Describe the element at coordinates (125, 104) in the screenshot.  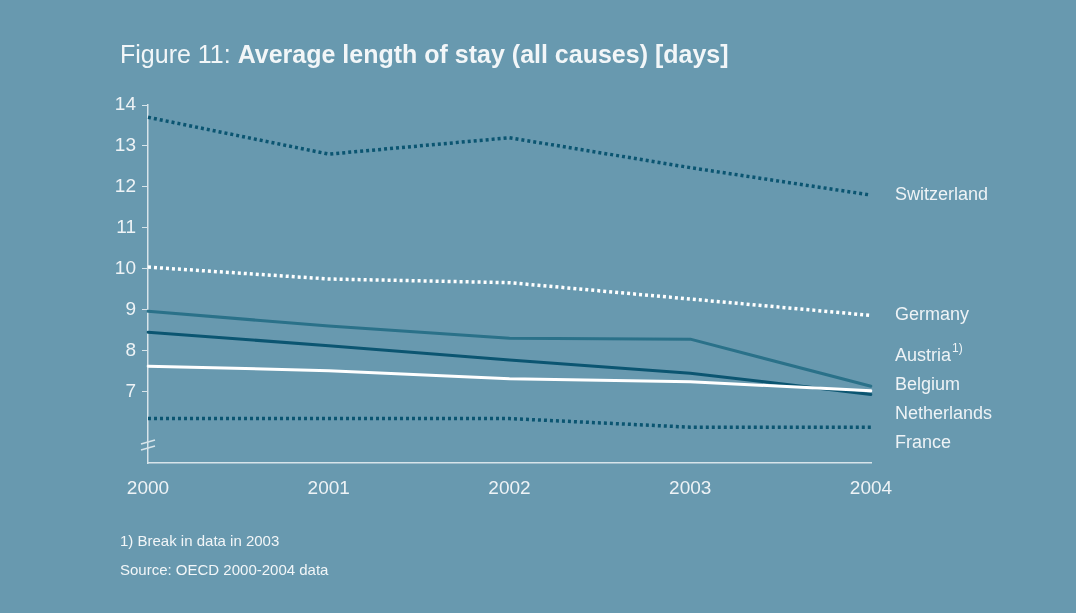
I see `y-tick-label: 14` at that location.